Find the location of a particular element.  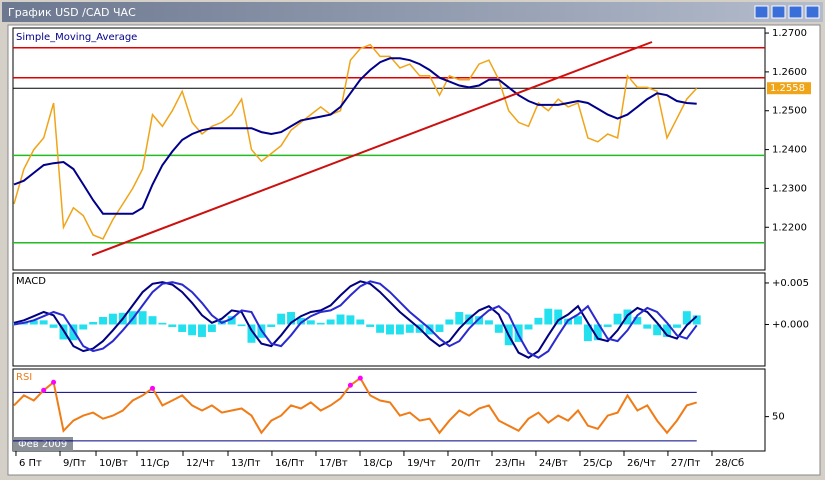

x-tick-label: 25/Ср is located at coordinates (597, 463).